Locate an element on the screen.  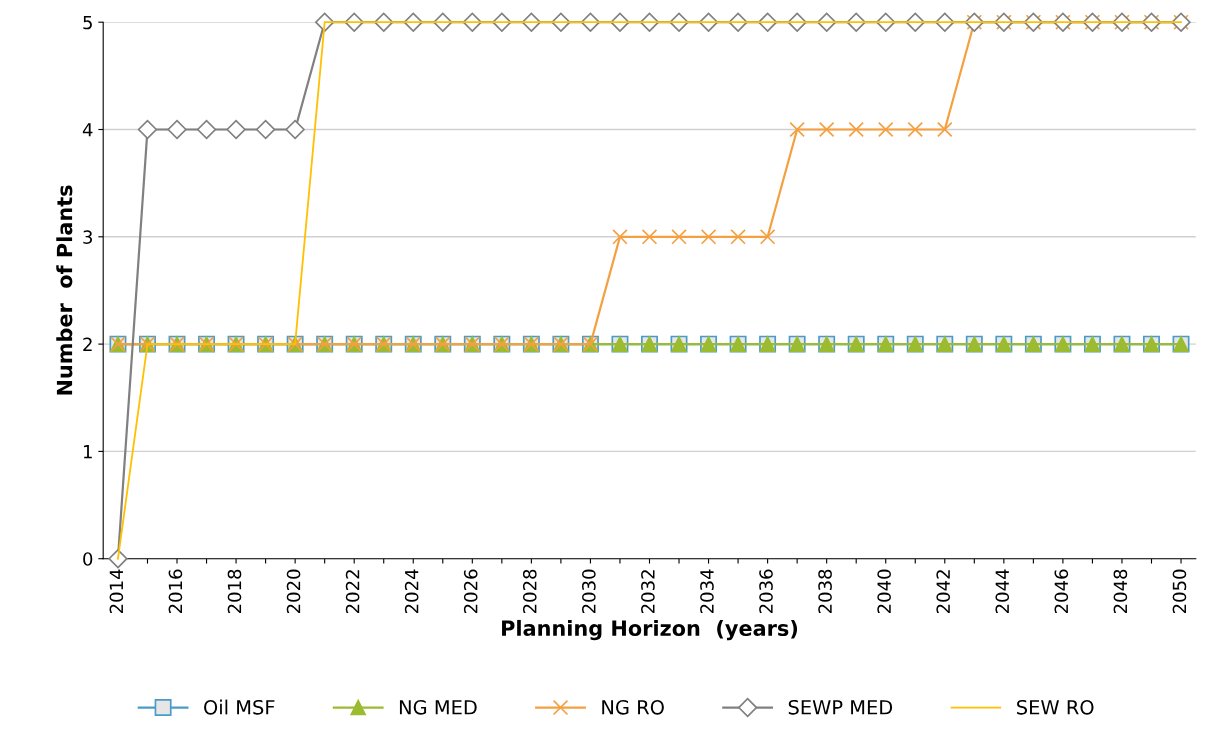
x-tick-label: 2026 is located at coordinates (470, 591).